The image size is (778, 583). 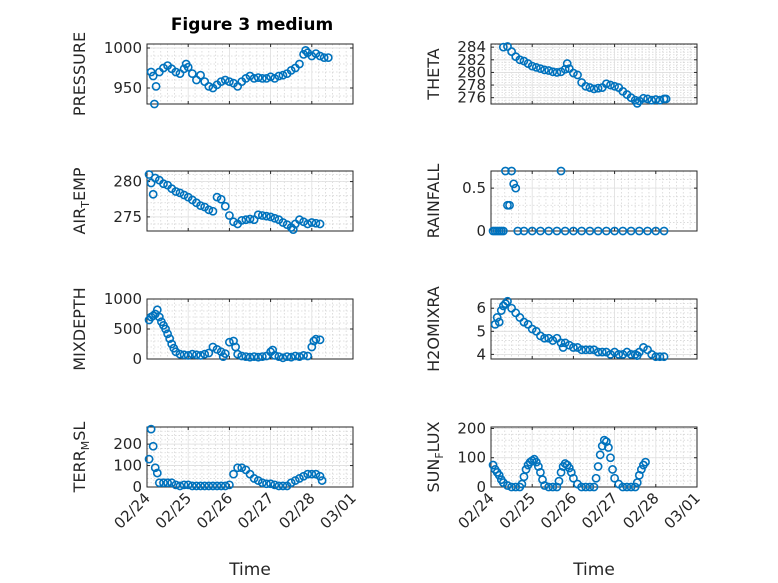 What do you see at coordinates (433, 329) in the screenshot?
I see `h2omixra-ylabel: H2OMIXRA` at bounding box center [433, 329].